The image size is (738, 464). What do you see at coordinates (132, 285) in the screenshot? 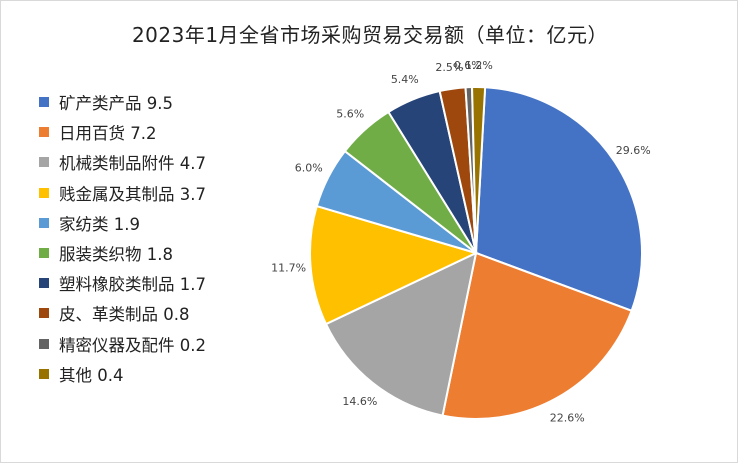
I see `legend-label: 塑料橡胶类制品 1.7` at bounding box center [132, 285].